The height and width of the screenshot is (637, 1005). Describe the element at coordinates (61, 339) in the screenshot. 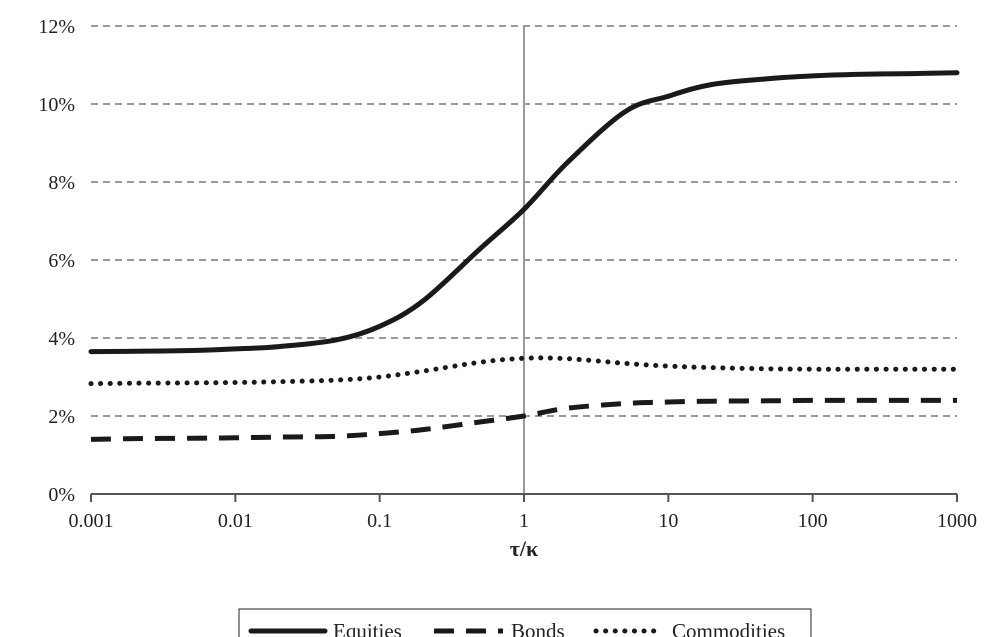

I see `y-tick-label: 4%` at that location.